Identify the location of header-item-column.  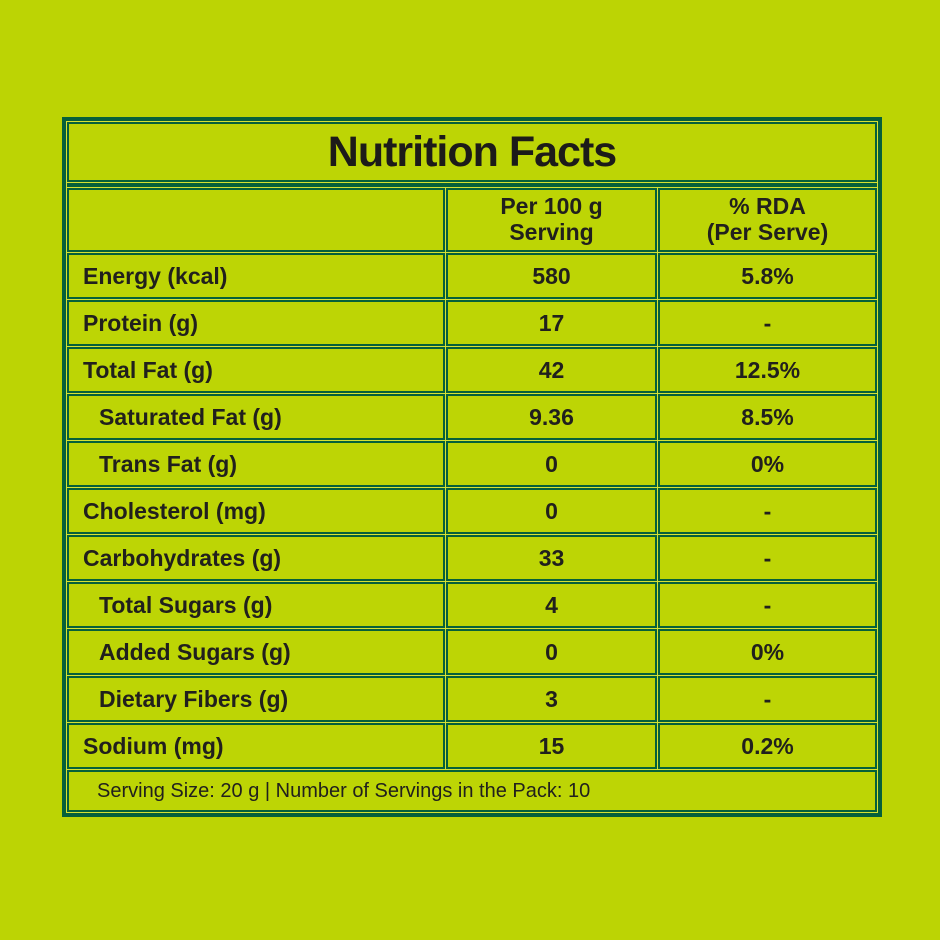
(256, 220).